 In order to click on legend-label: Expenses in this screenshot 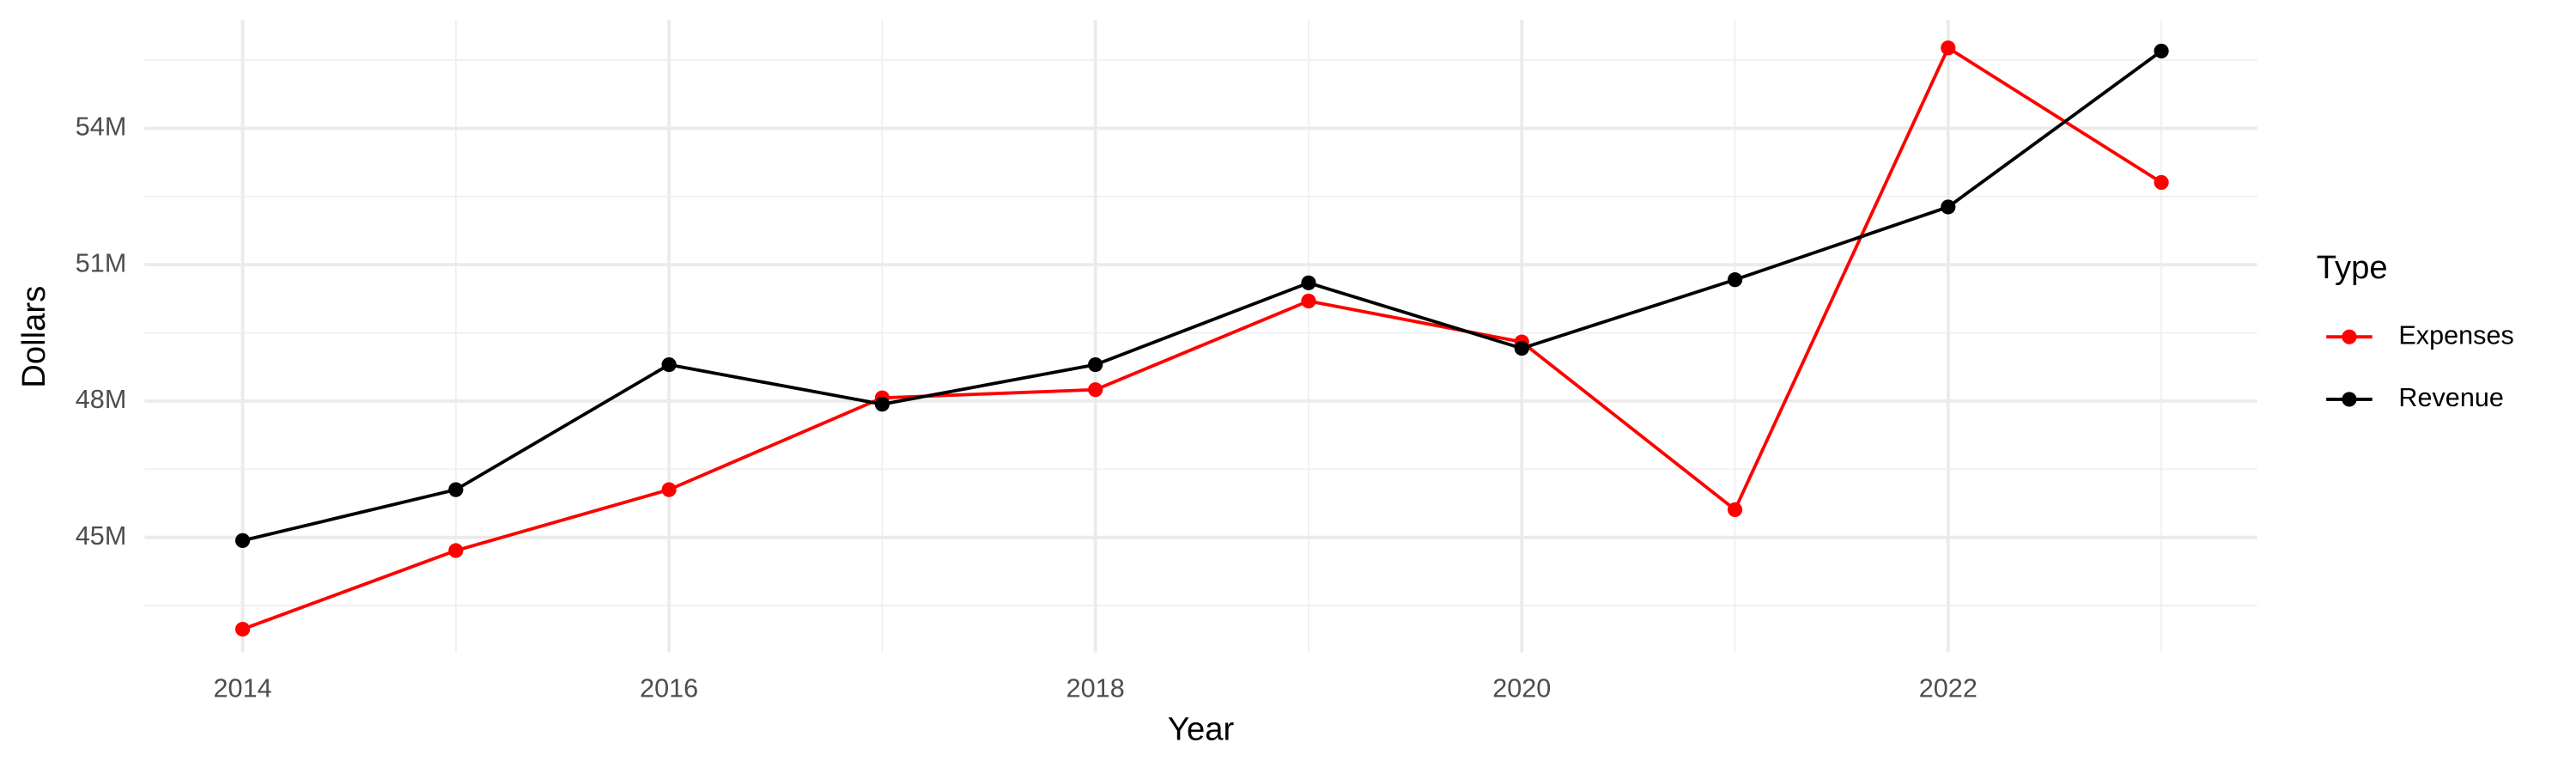, I will do `click(2456, 335)`.